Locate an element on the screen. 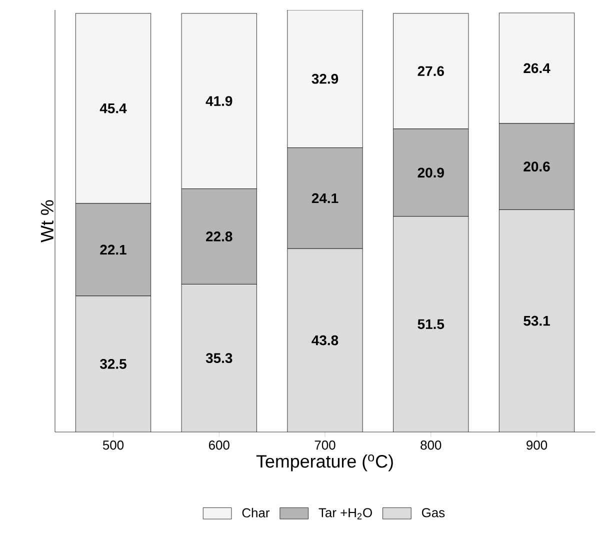  data-label: 53.1 is located at coordinates (537, 321).